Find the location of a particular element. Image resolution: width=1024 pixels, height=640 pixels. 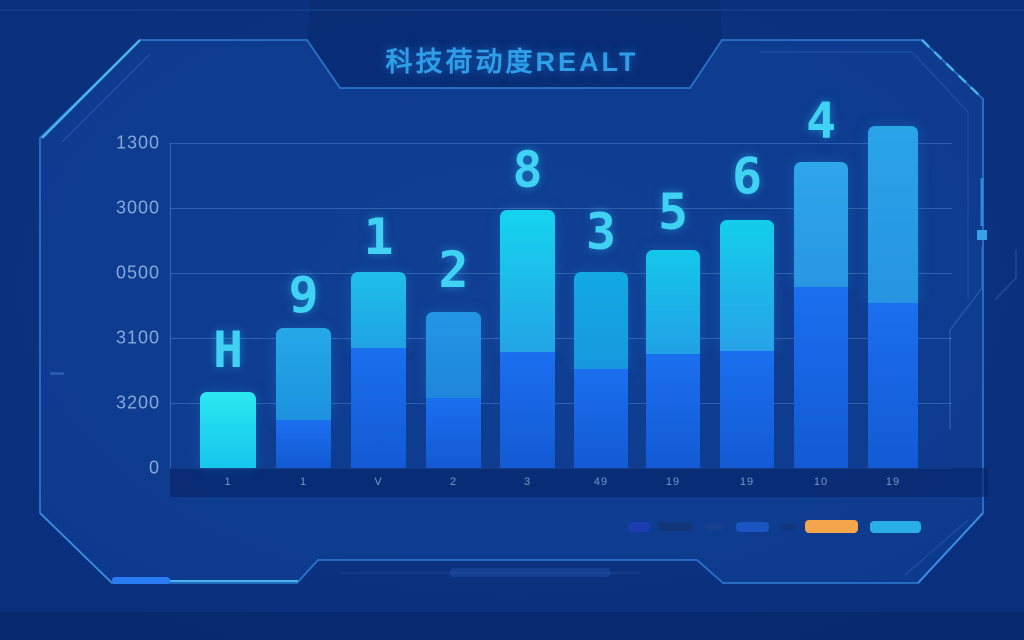

y-axis-label: 1300 is located at coordinates (137, 142).